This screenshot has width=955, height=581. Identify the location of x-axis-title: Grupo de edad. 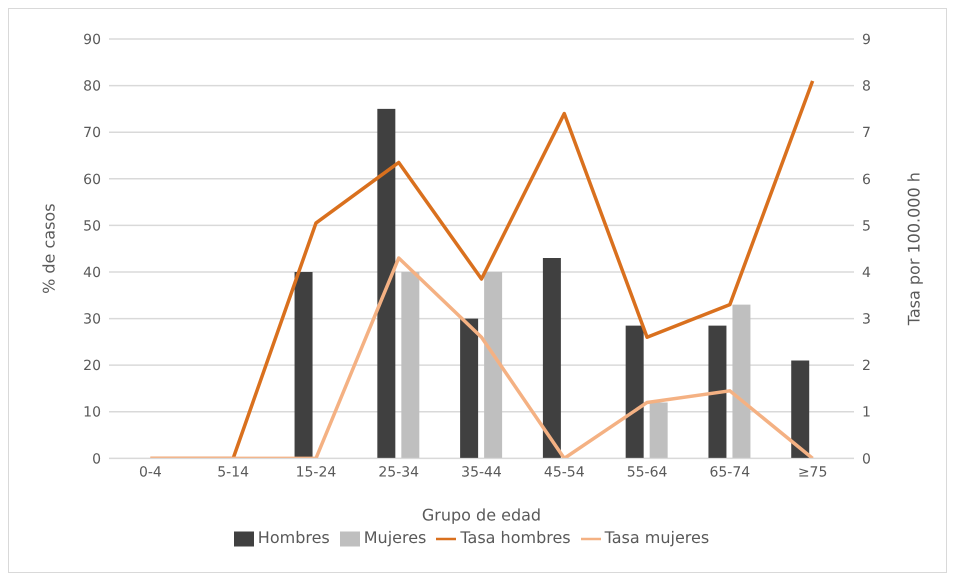
(482, 514).